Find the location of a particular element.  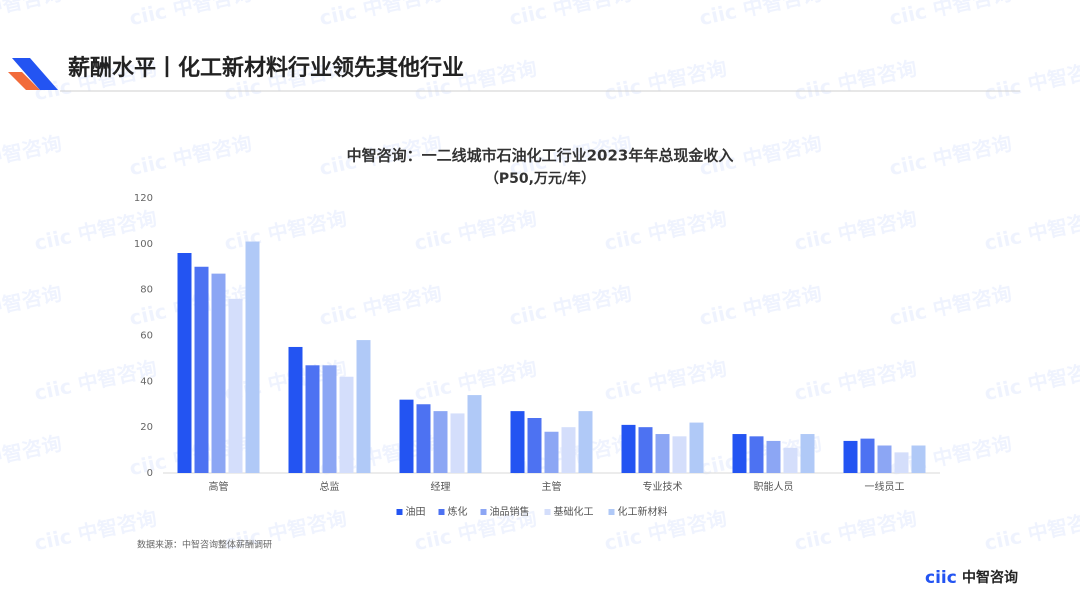

slide-title: 薪酬水平丨化工新材料行业领先其他行业 is located at coordinates (266, 68).